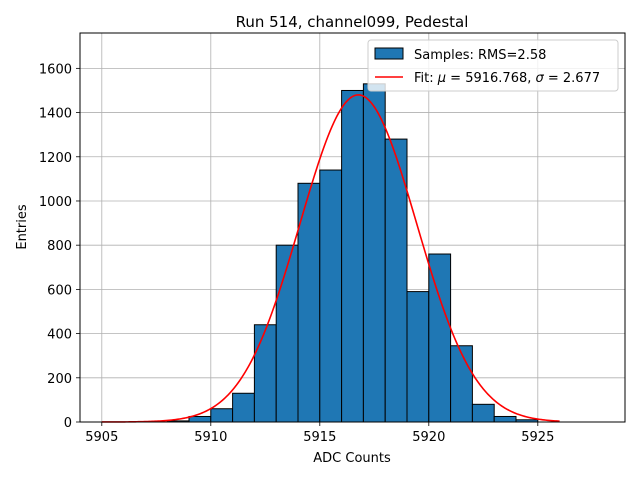 The width and height of the screenshot is (640, 480). Describe the element at coordinates (572, 78) in the screenshot. I see `legend-fit-sigma-value: = 2.677` at that location.